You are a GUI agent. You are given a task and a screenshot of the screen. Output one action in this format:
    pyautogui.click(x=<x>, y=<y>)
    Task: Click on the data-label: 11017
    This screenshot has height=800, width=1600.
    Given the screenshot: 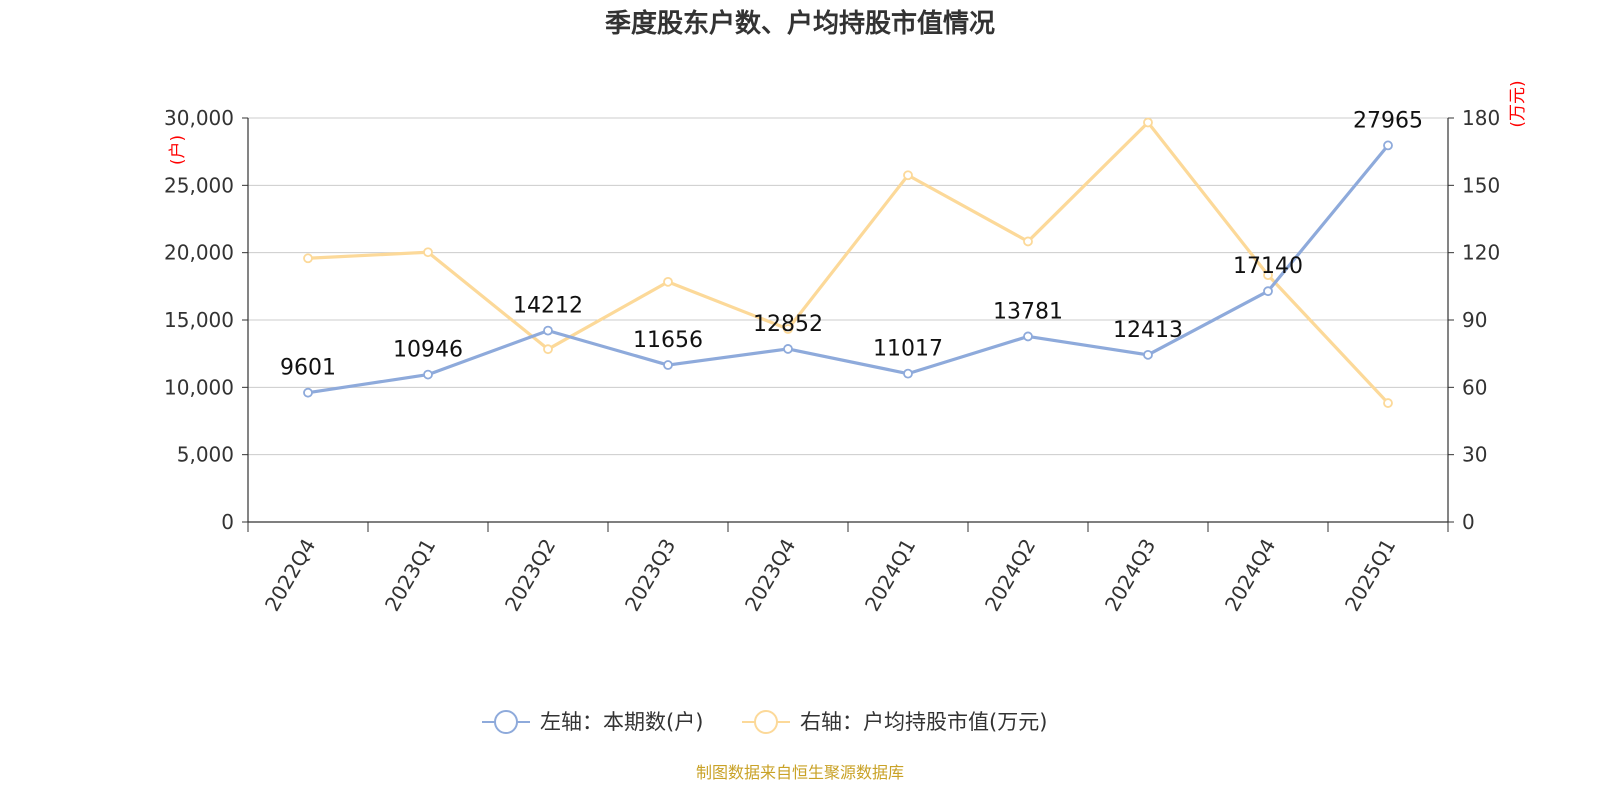 What is the action you would take?
    pyautogui.click(x=908, y=349)
    